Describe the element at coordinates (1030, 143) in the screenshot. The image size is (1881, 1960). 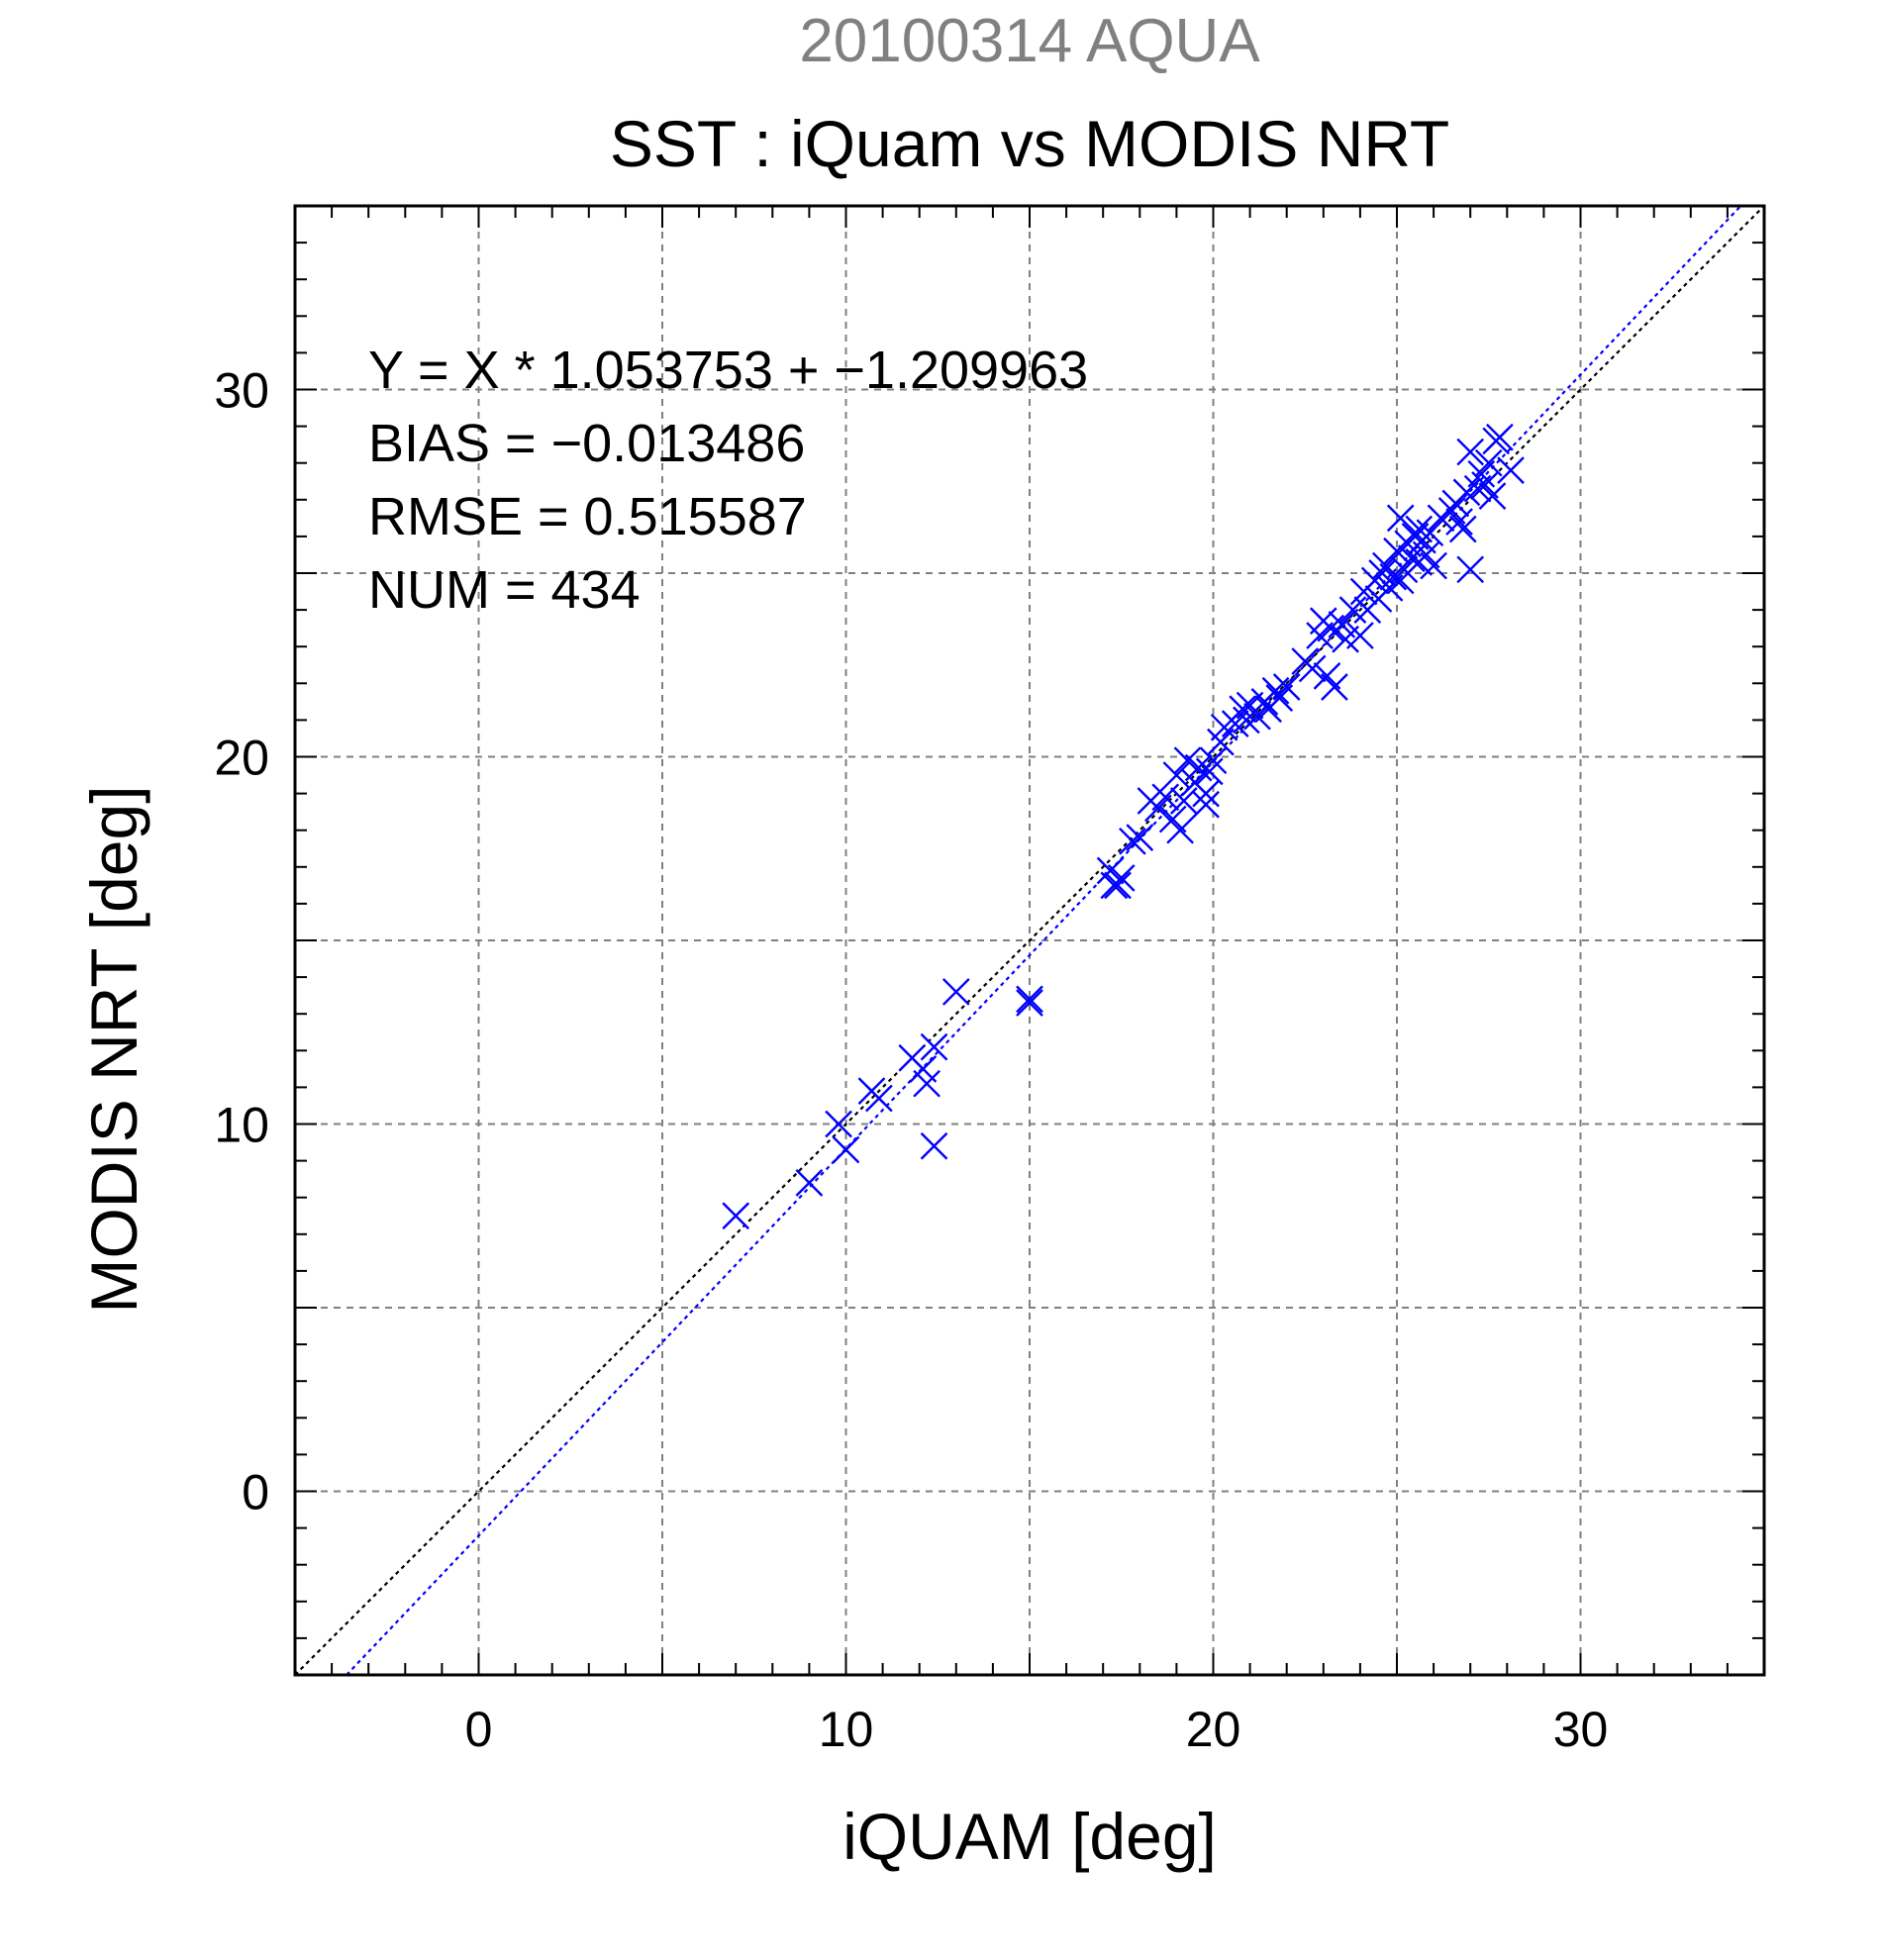
I see `chart-title: SST : iQuam vs MODIS NRT` at that location.